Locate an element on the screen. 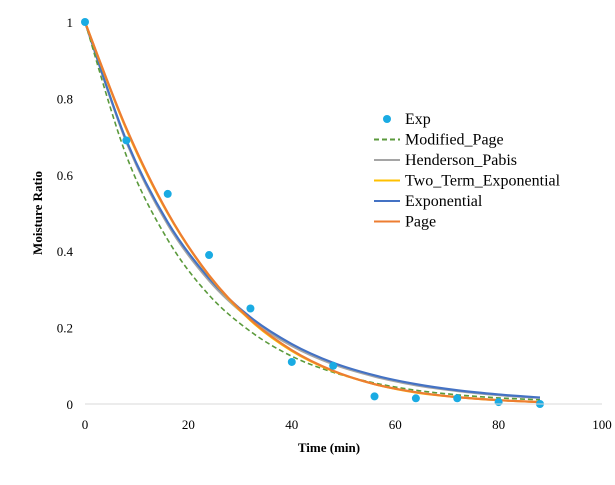 The image size is (615, 485). legend-label-henderson-pabis: Henderson_Pabis is located at coordinates (461, 160).